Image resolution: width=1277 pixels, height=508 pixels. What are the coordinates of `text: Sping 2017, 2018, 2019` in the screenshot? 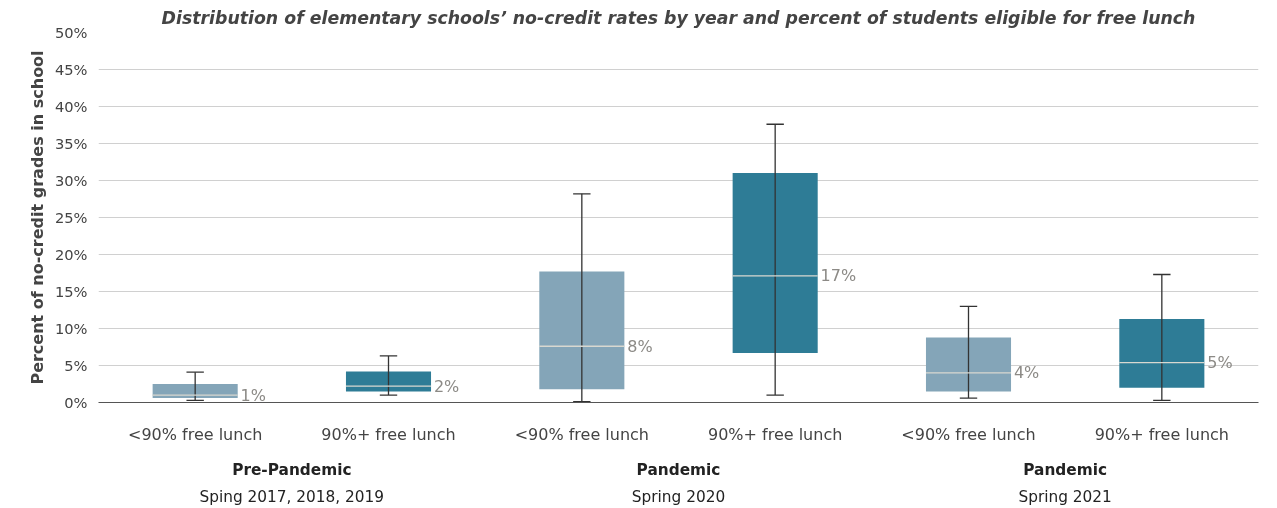 It's located at (292, 496).